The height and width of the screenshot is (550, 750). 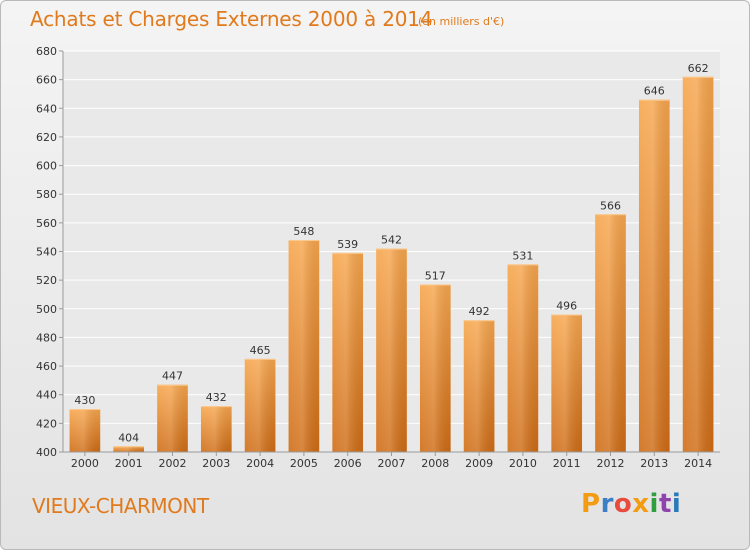 What do you see at coordinates (46, 280) in the screenshot?
I see `y-tick-label: 520` at bounding box center [46, 280].